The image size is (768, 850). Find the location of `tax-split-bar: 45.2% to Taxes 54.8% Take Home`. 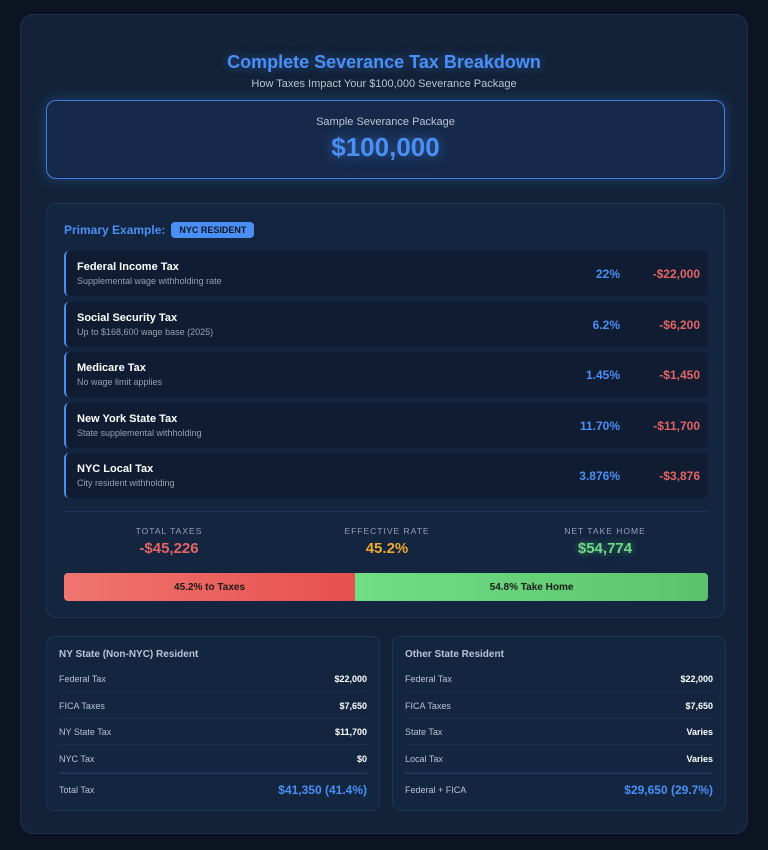

tax-split-bar: 45.2% to Taxes 54.8% Take Home is located at coordinates (386, 587).